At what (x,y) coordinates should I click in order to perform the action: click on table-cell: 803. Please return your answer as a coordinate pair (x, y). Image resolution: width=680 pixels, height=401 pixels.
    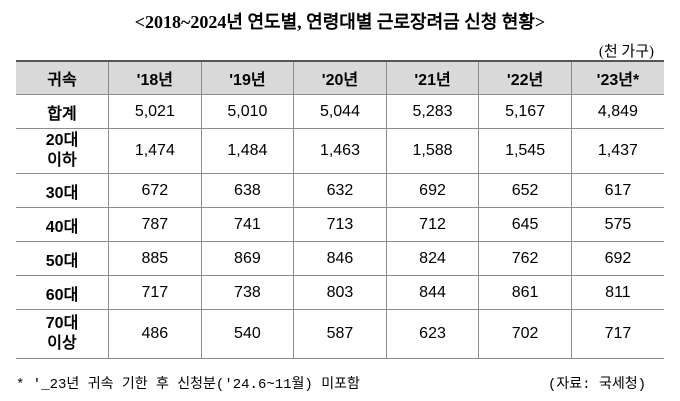
    Looking at the image, I should click on (340, 292).